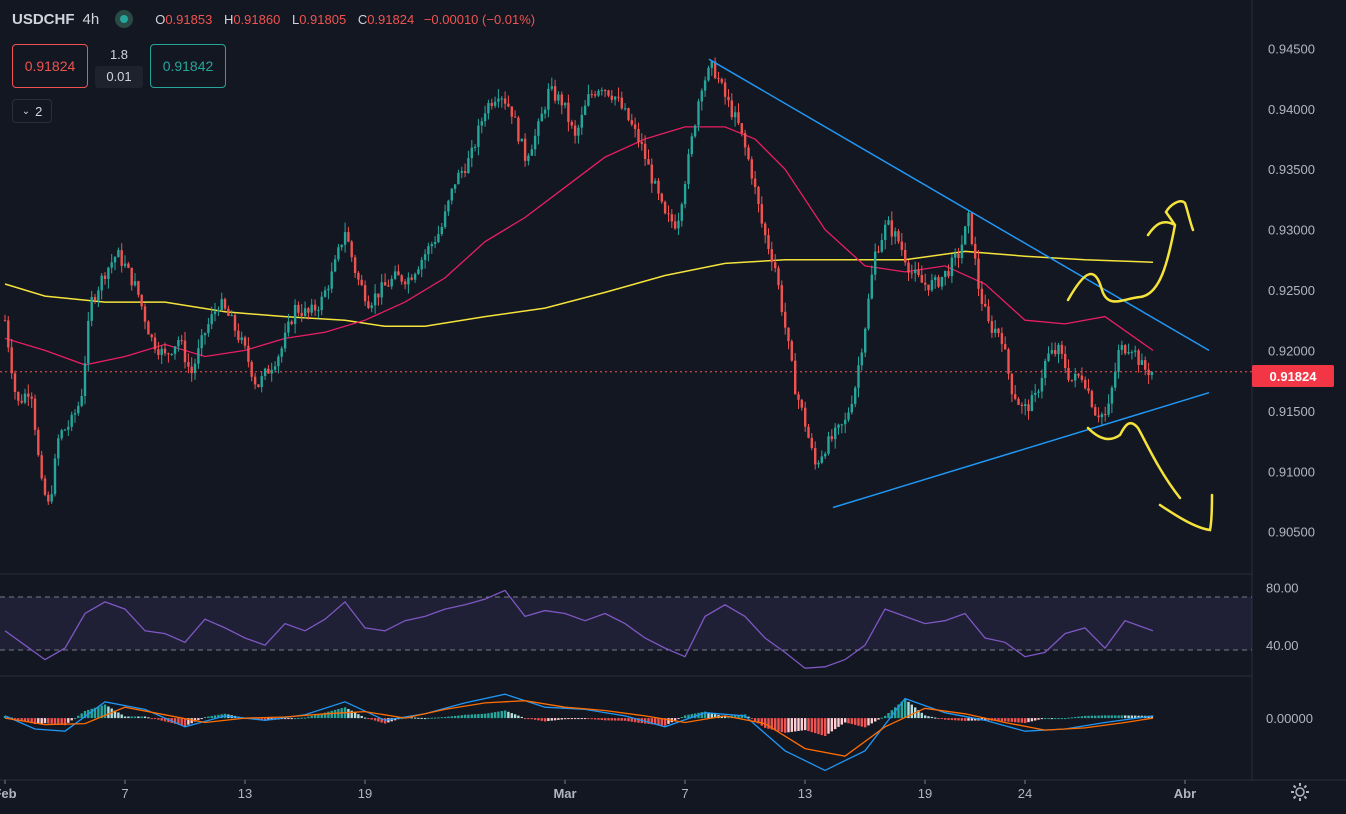 The width and height of the screenshot is (1346, 814). Describe the element at coordinates (91, 19) in the screenshot. I see `timeframe: 4h` at that location.